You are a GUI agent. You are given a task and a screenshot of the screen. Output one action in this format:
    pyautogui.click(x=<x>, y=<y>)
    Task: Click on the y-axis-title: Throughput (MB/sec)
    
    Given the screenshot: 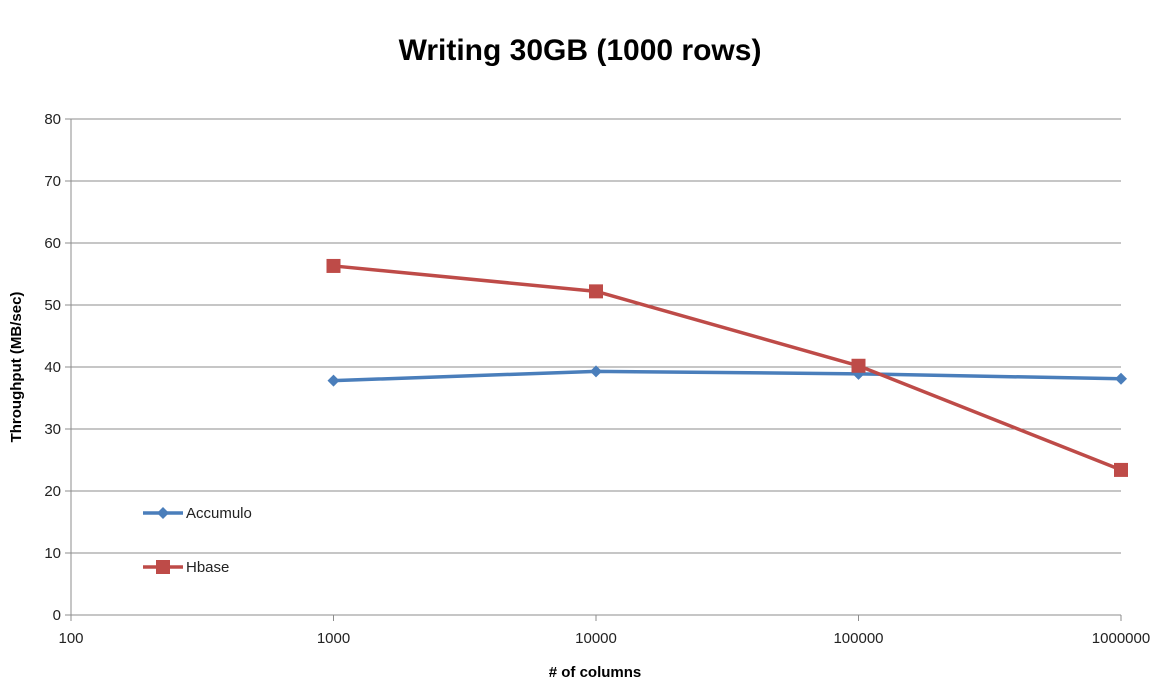 What is the action you would take?
    pyautogui.click(x=16, y=367)
    